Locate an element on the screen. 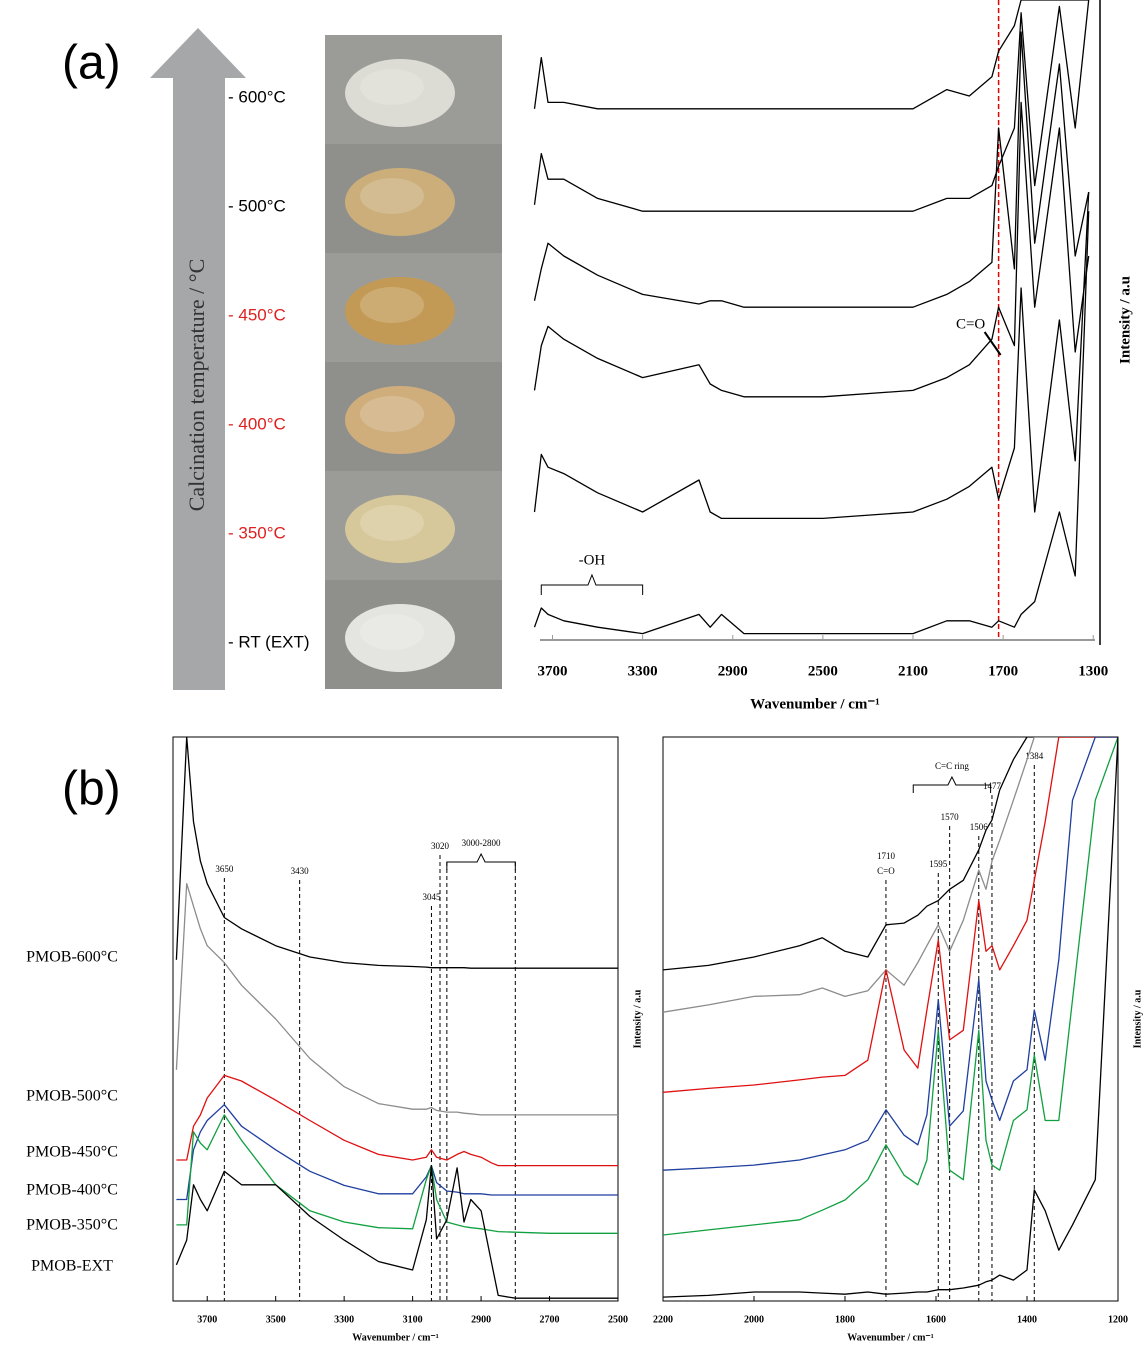  x-tick-label: 1800 is located at coordinates (845, 1319).